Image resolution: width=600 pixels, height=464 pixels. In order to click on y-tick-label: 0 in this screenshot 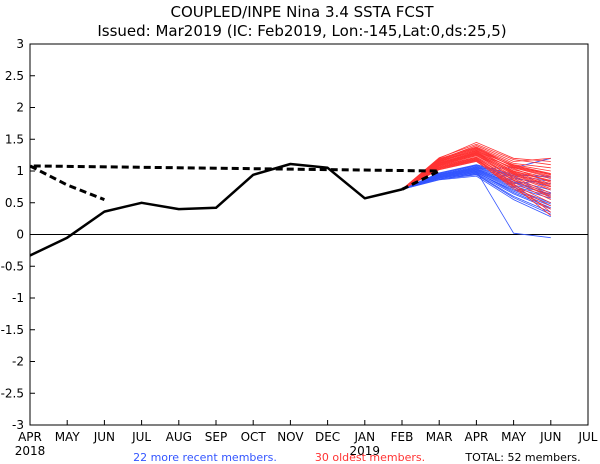, I will do `click(20, 235)`.